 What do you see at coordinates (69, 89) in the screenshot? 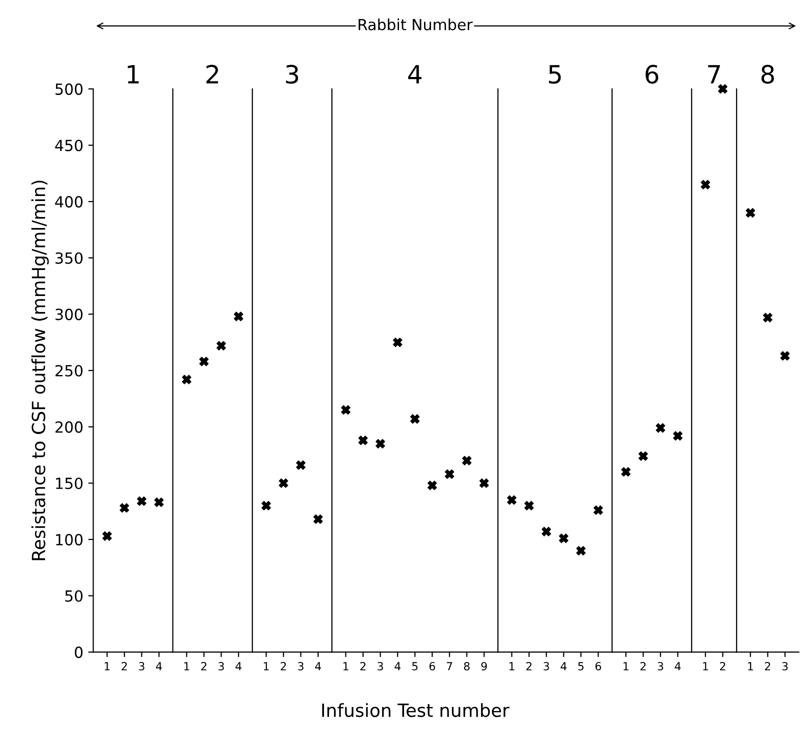
I see `y-tick-label: 500` at bounding box center [69, 89].